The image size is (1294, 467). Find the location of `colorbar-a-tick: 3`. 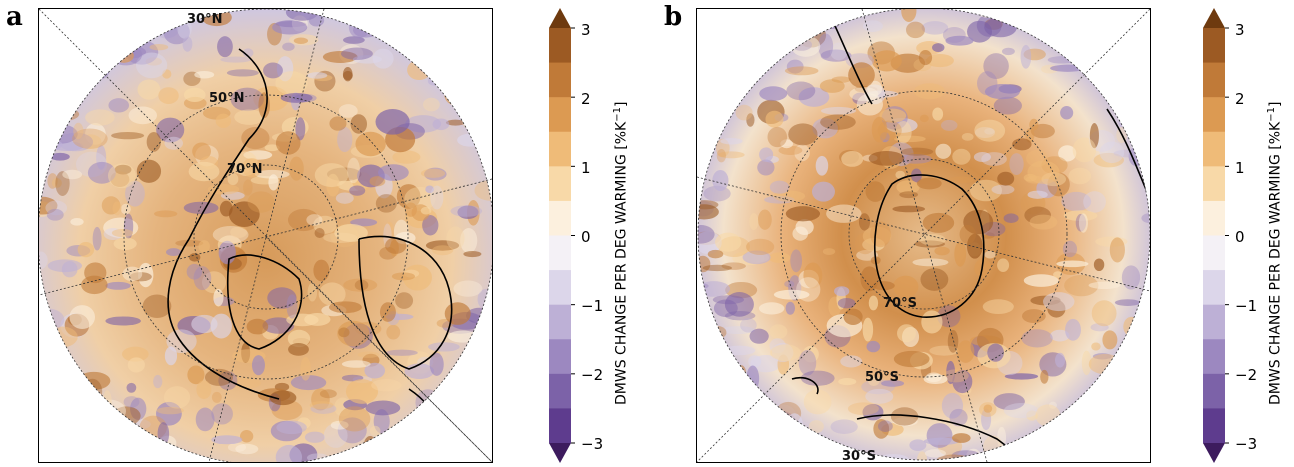

colorbar-a-tick: 3 is located at coordinates (586, 30).